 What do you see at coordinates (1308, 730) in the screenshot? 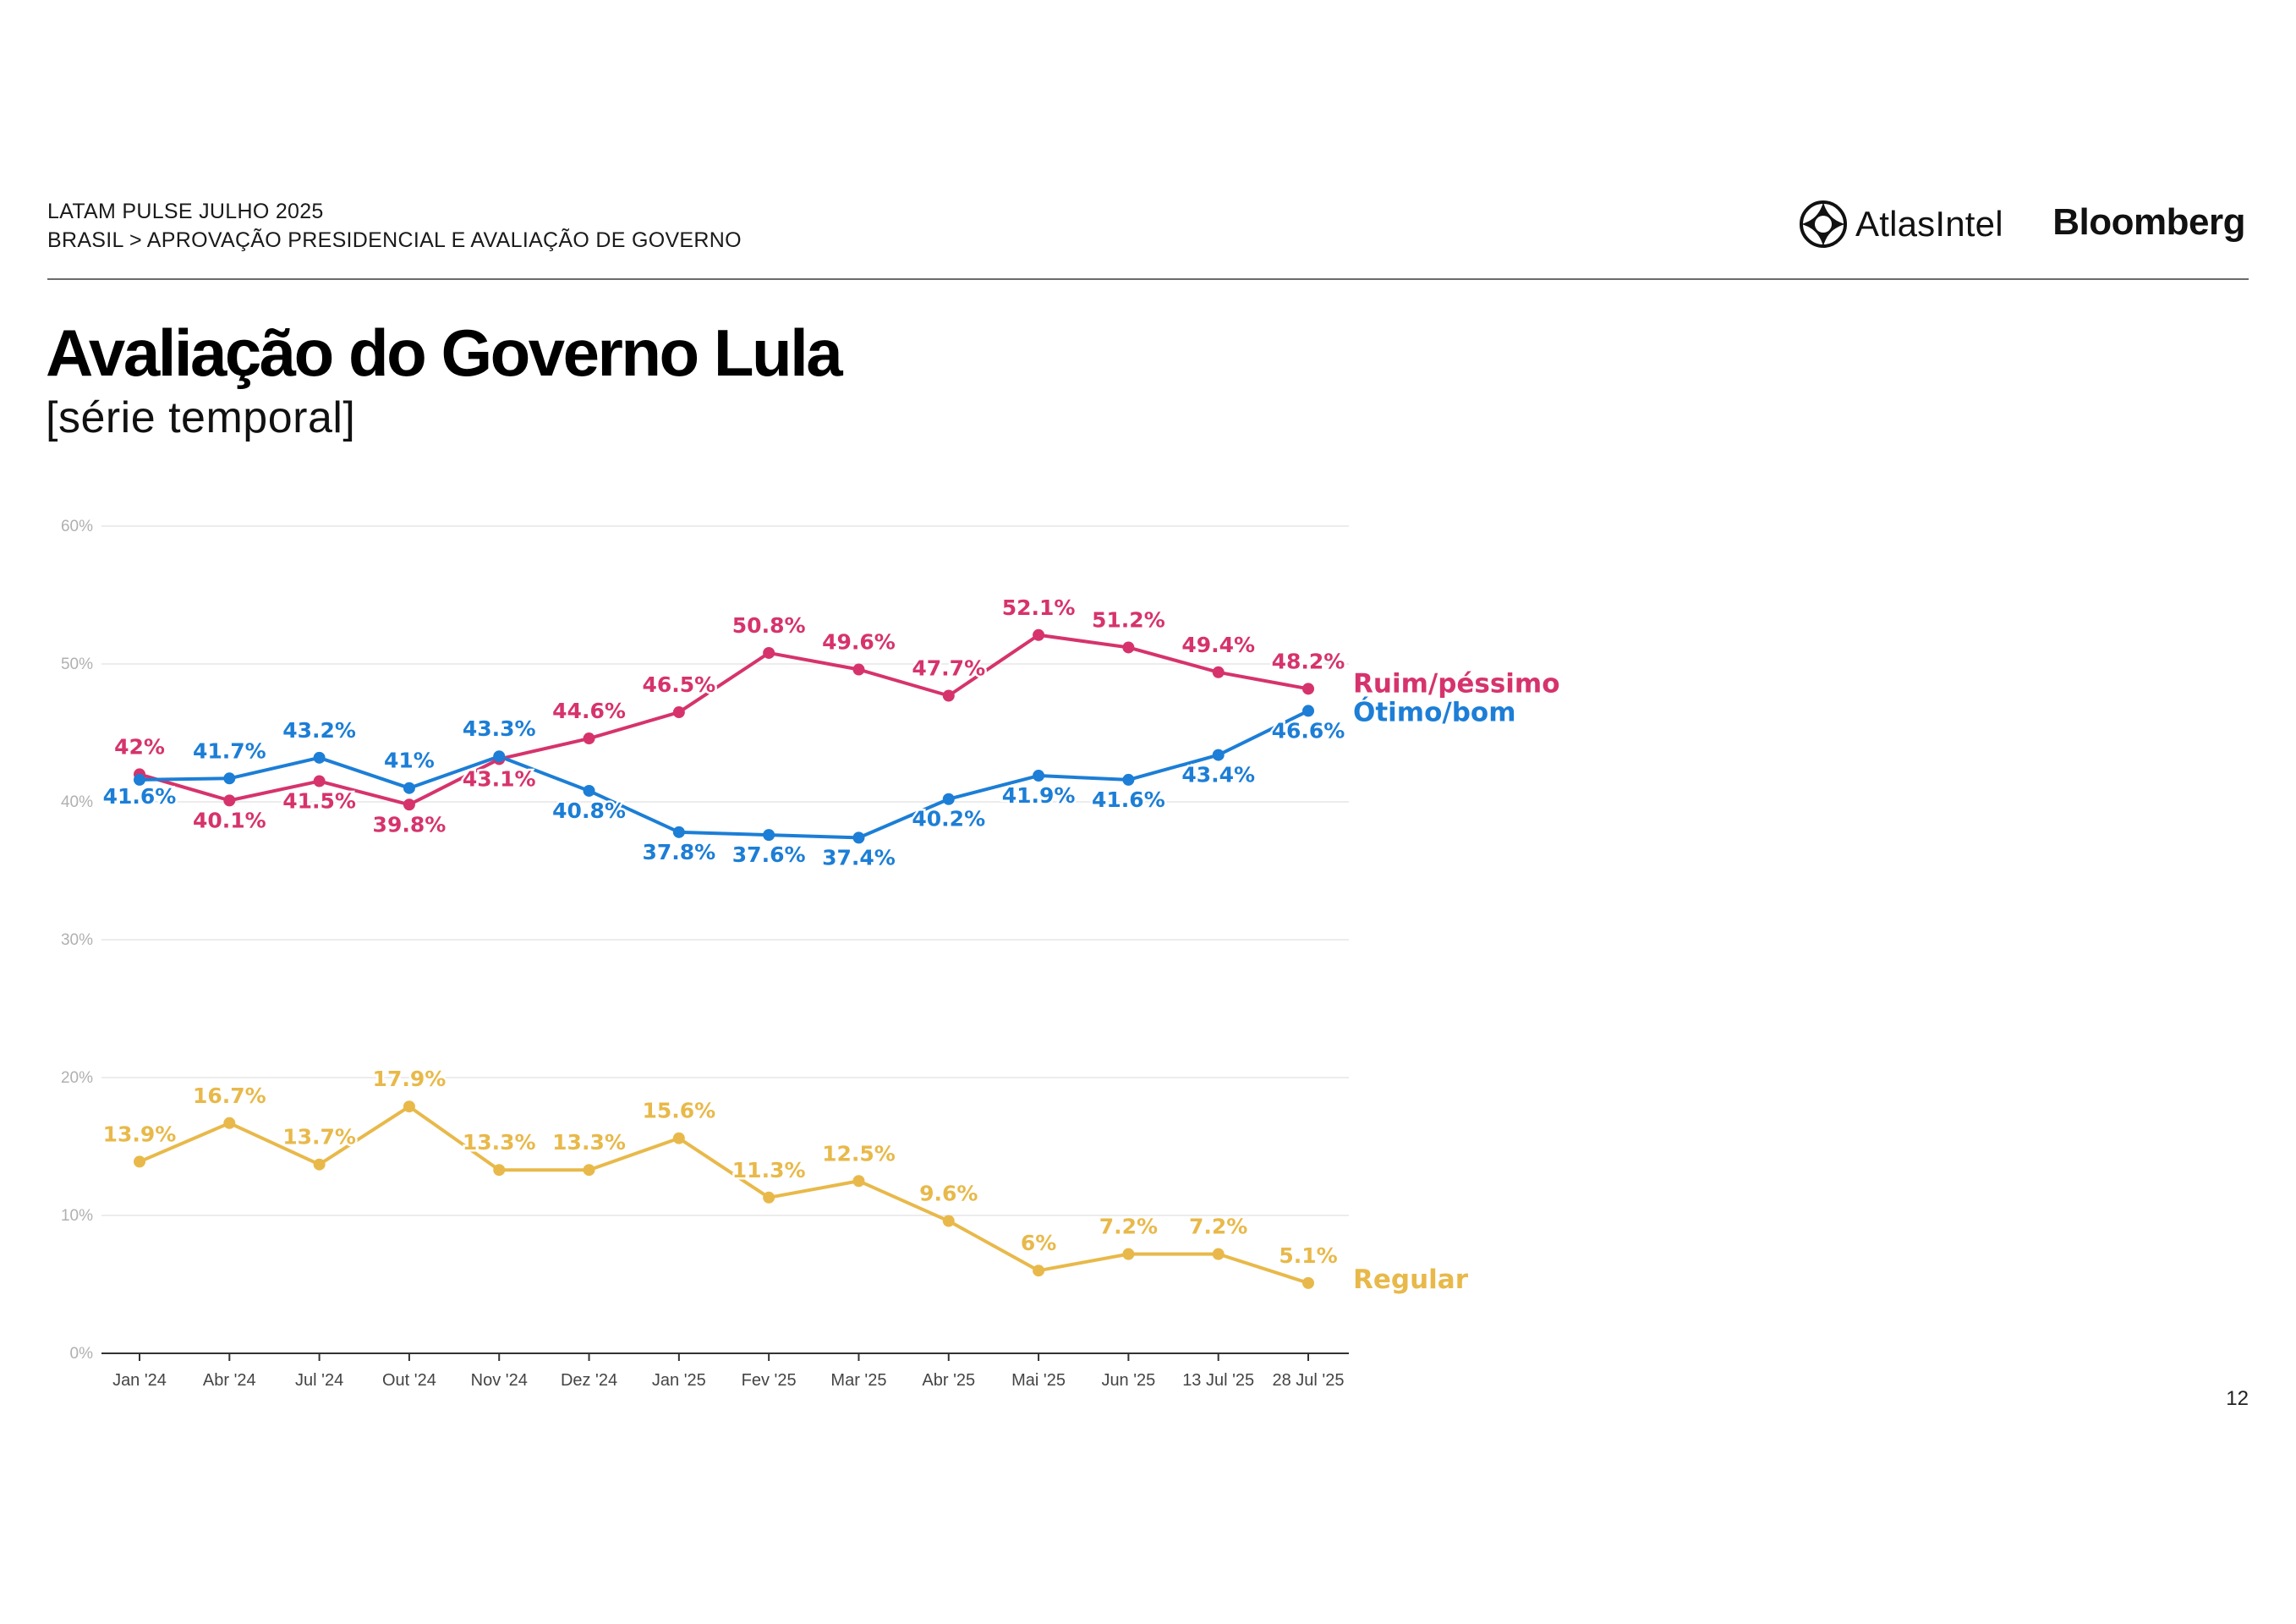
I see `data-label-otimo-bom: 46.6%` at bounding box center [1308, 730].